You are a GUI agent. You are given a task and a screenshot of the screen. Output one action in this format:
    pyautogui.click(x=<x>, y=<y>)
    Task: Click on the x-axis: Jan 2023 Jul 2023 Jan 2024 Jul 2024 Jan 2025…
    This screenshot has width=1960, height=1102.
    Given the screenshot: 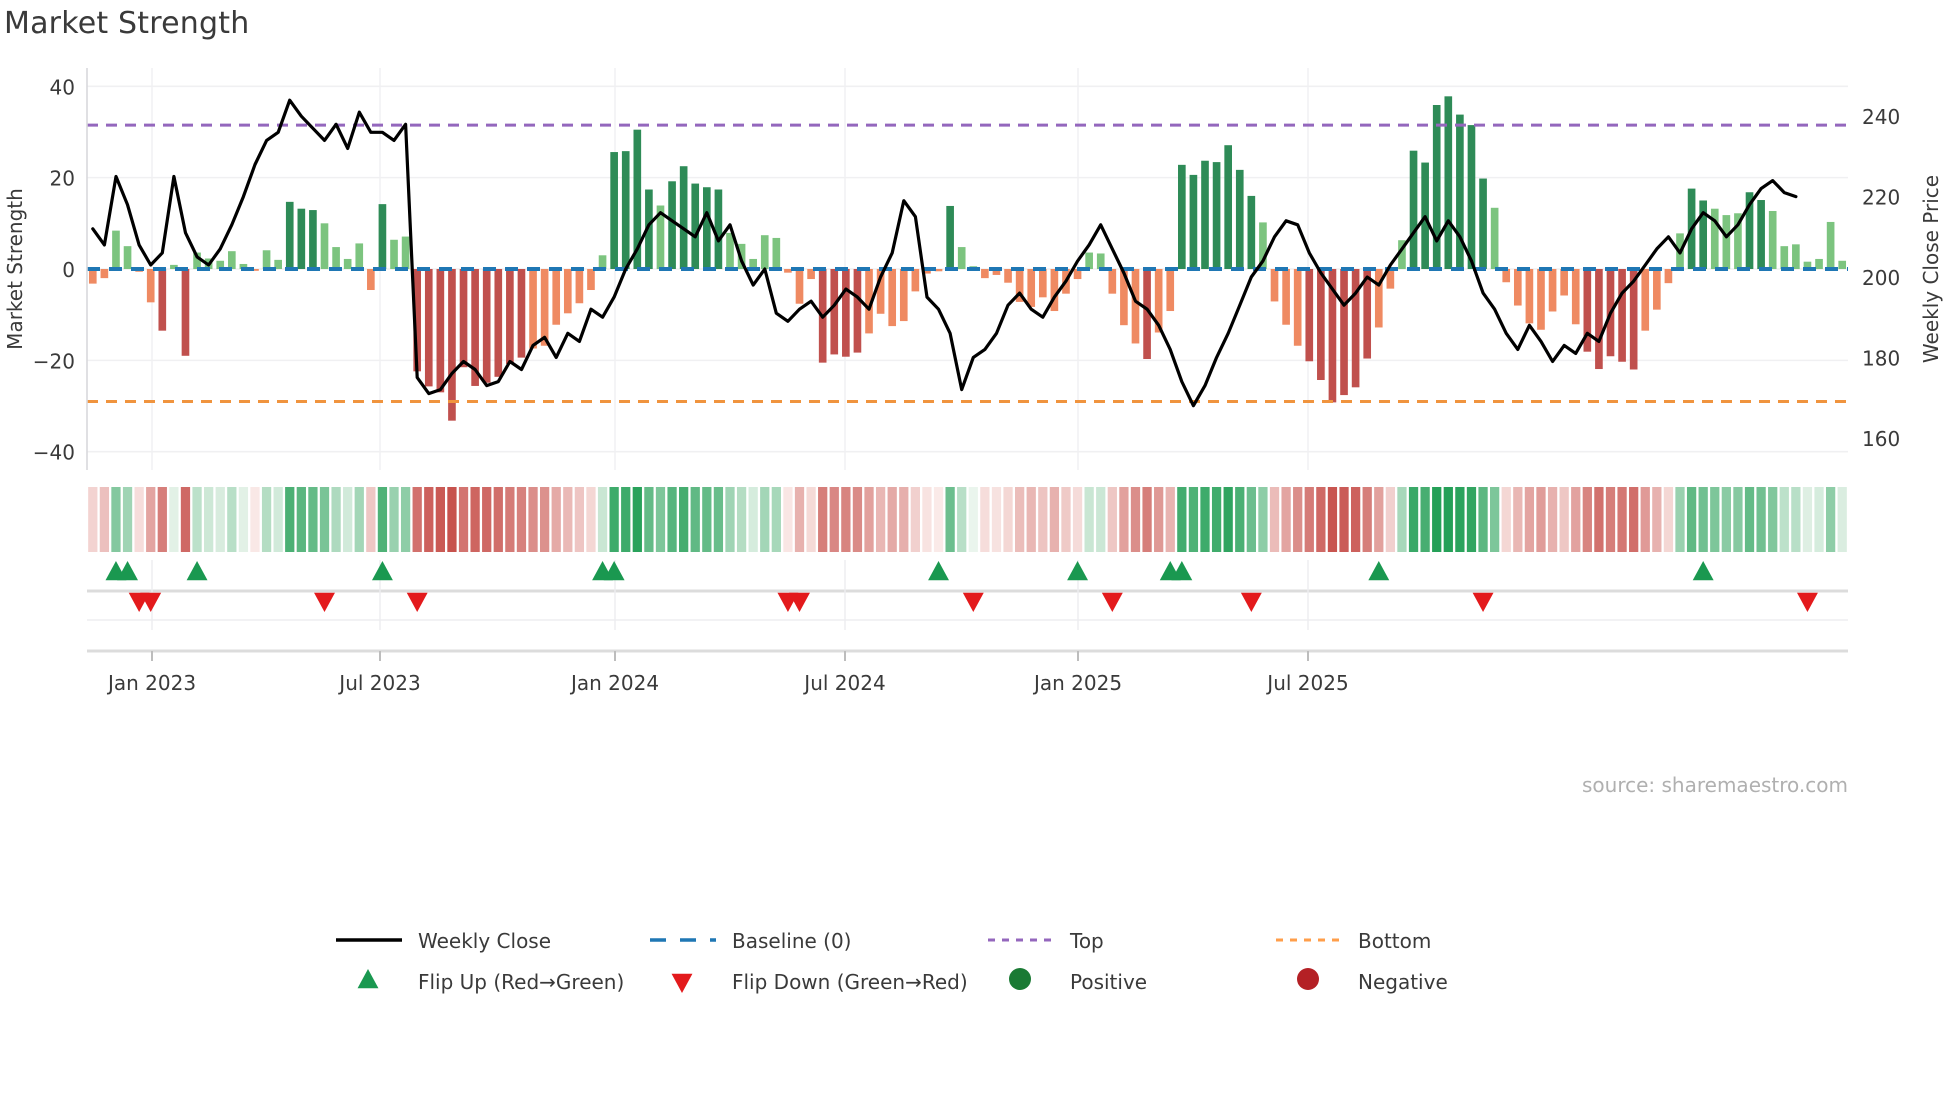 What is the action you would take?
    pyautogui.click(x=967, y=657)
    